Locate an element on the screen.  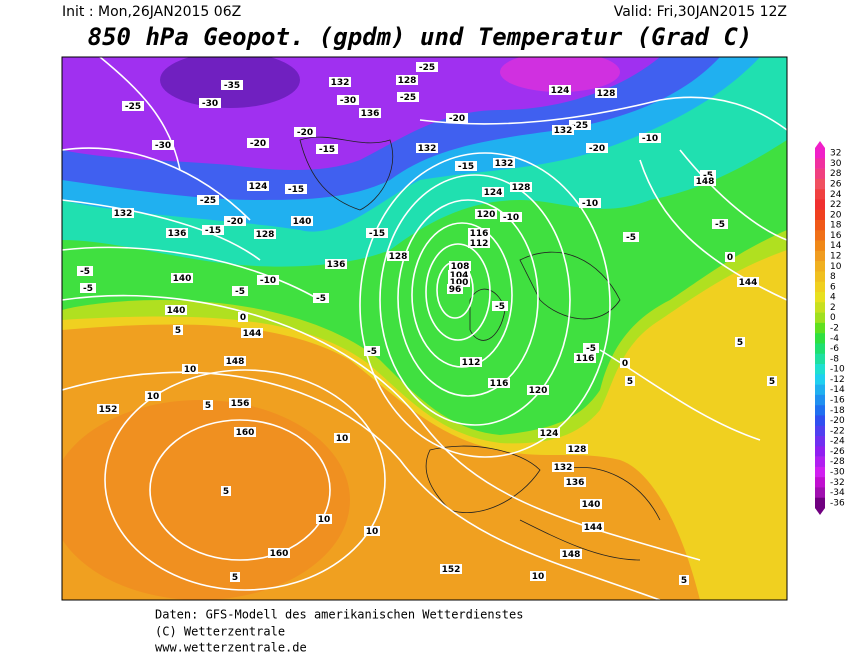
footer-line: www.wetterzentrale.de is located at coordinates (231, 648).